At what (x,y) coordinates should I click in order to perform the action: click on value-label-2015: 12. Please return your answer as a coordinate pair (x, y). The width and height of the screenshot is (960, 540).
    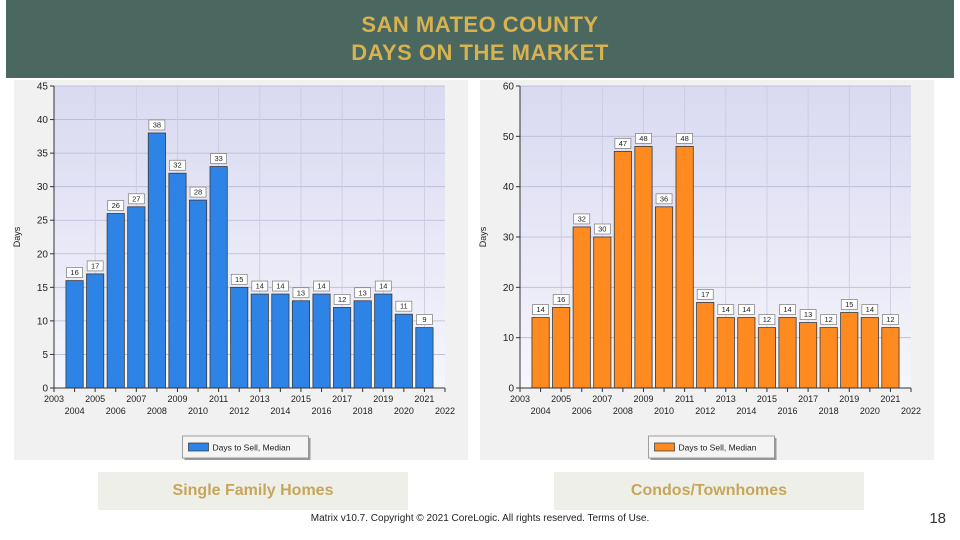
    Looking at the image, I should click on (767, 319).